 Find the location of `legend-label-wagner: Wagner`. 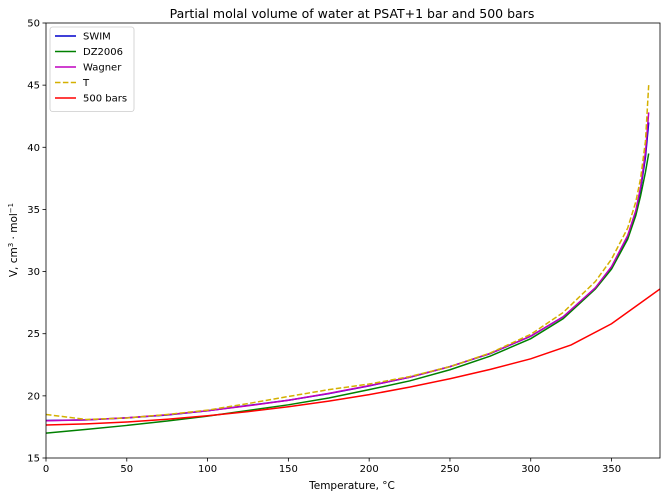

legend-label-wagner: Wagner is located at coordinates (102, 68).